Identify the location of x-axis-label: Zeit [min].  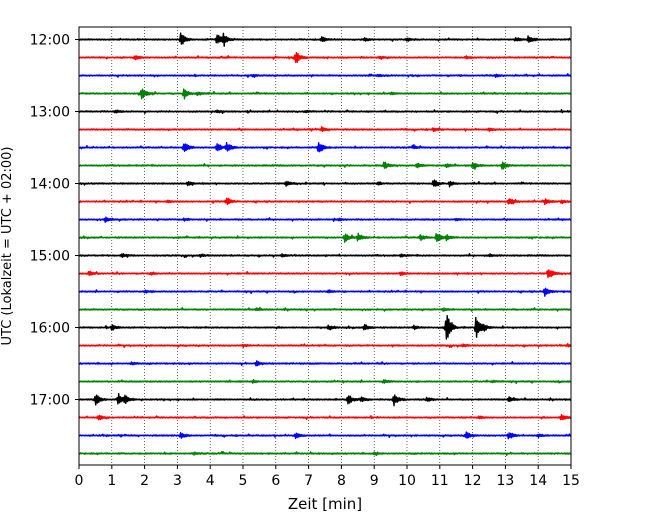
(325, 504).